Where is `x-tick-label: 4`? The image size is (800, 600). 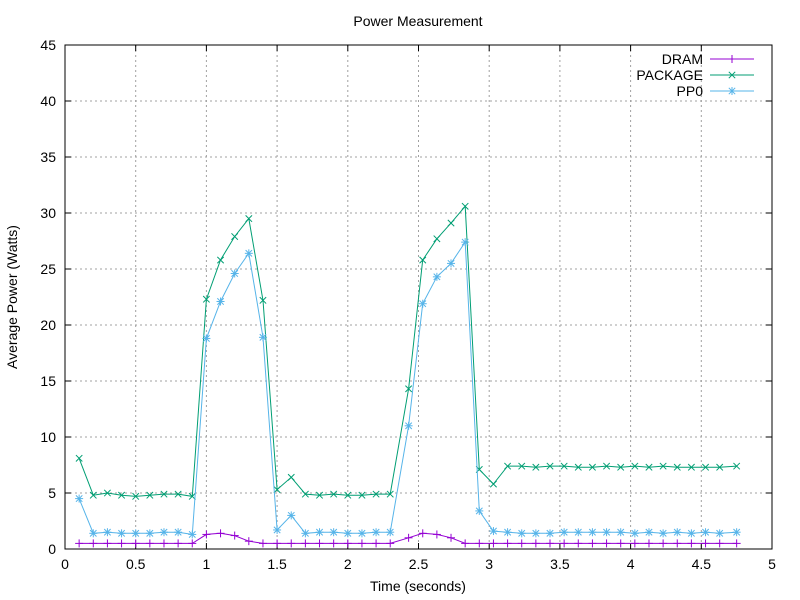 x-tick-label: 4 is located at coordinates (631, 564).